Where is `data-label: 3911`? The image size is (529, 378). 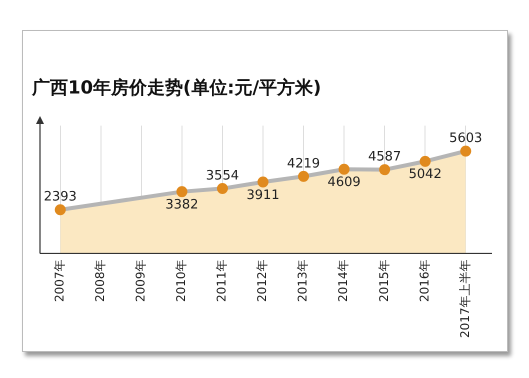
data-label: 3911 is located at coordinates (263, 195).